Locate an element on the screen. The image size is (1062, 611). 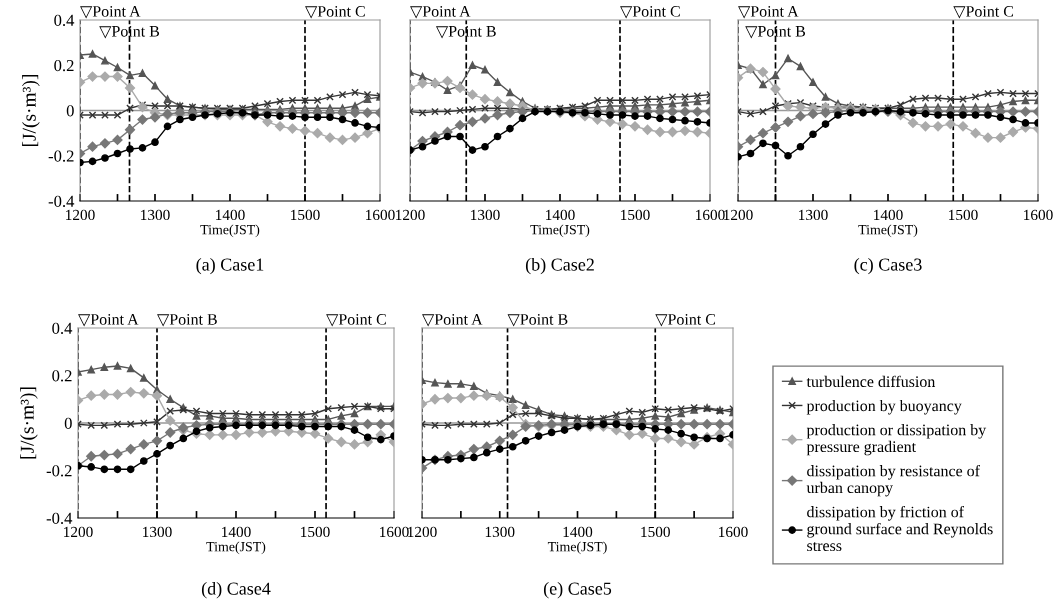
legend-label: dissipation by friction of ground surface and Reynolds stress is located at coordinates (900, 528).